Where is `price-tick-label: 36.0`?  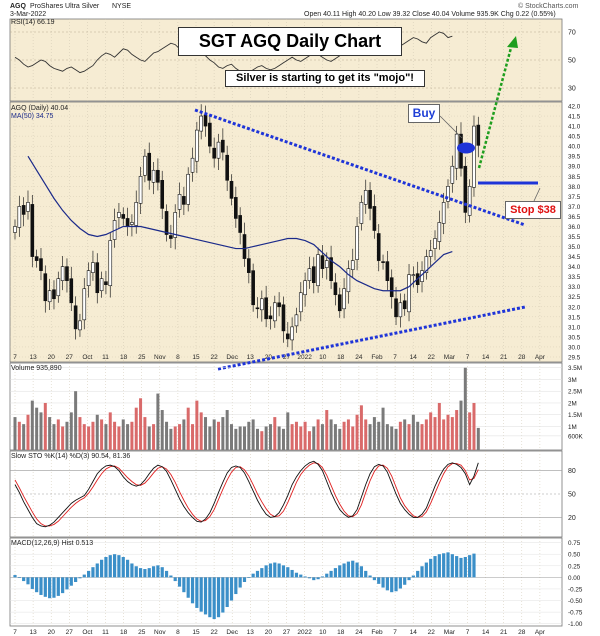
price-tick-label: 36.0 is located at coordinates (574, 227).